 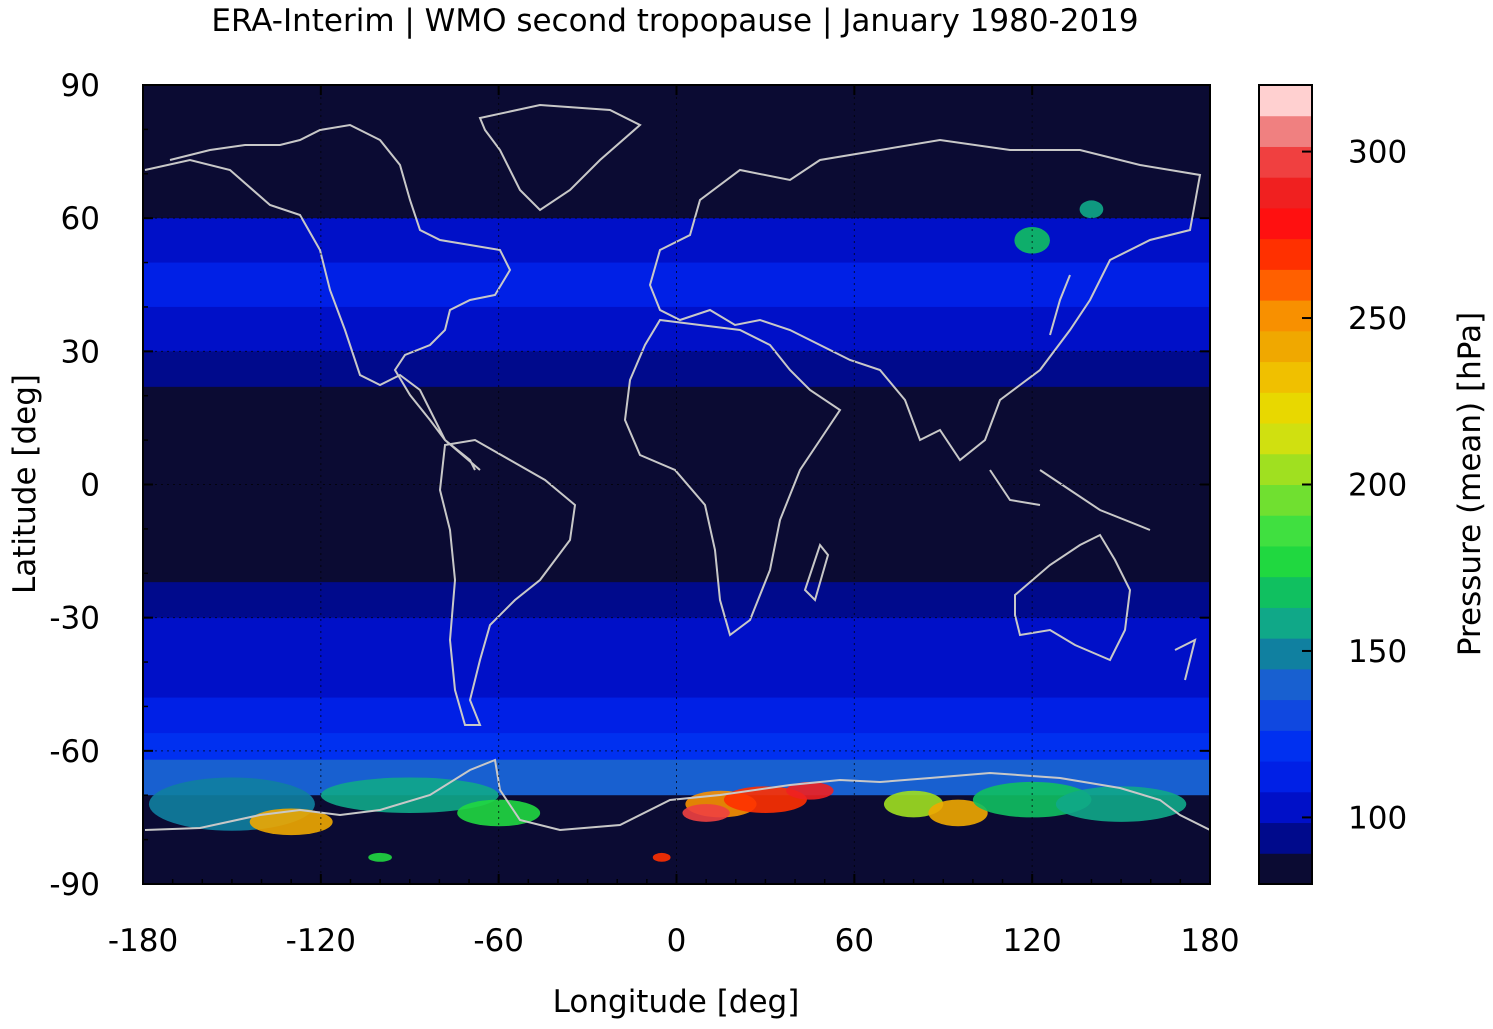 What do you see at coordinates (1073, 597) in the screenshot?
I see `coast-australia` at bounding box center [1073, 597].